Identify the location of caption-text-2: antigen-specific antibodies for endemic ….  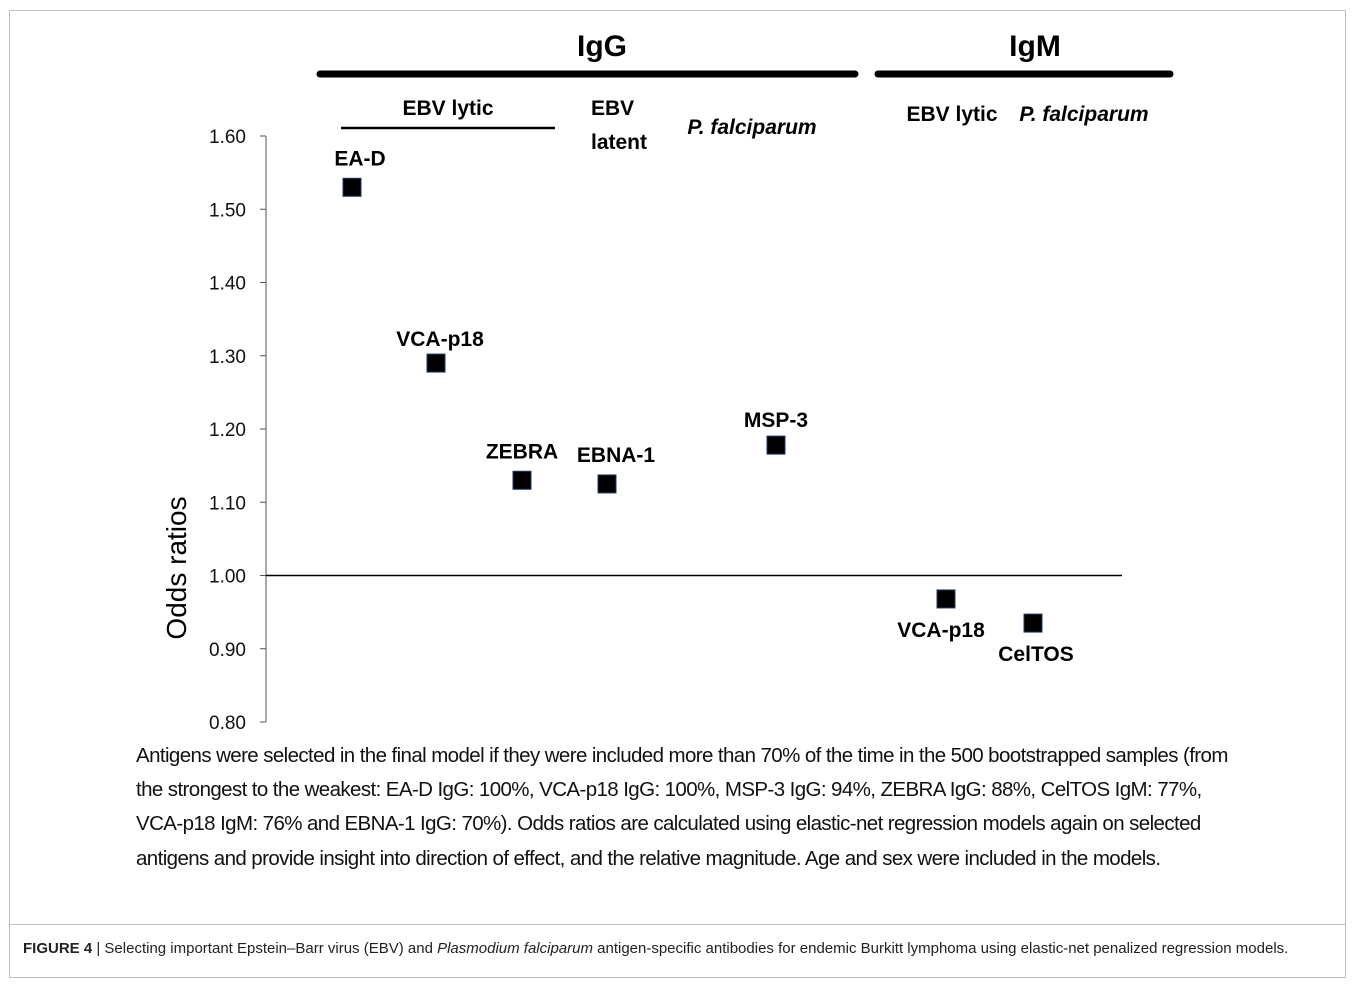
(940, 948).